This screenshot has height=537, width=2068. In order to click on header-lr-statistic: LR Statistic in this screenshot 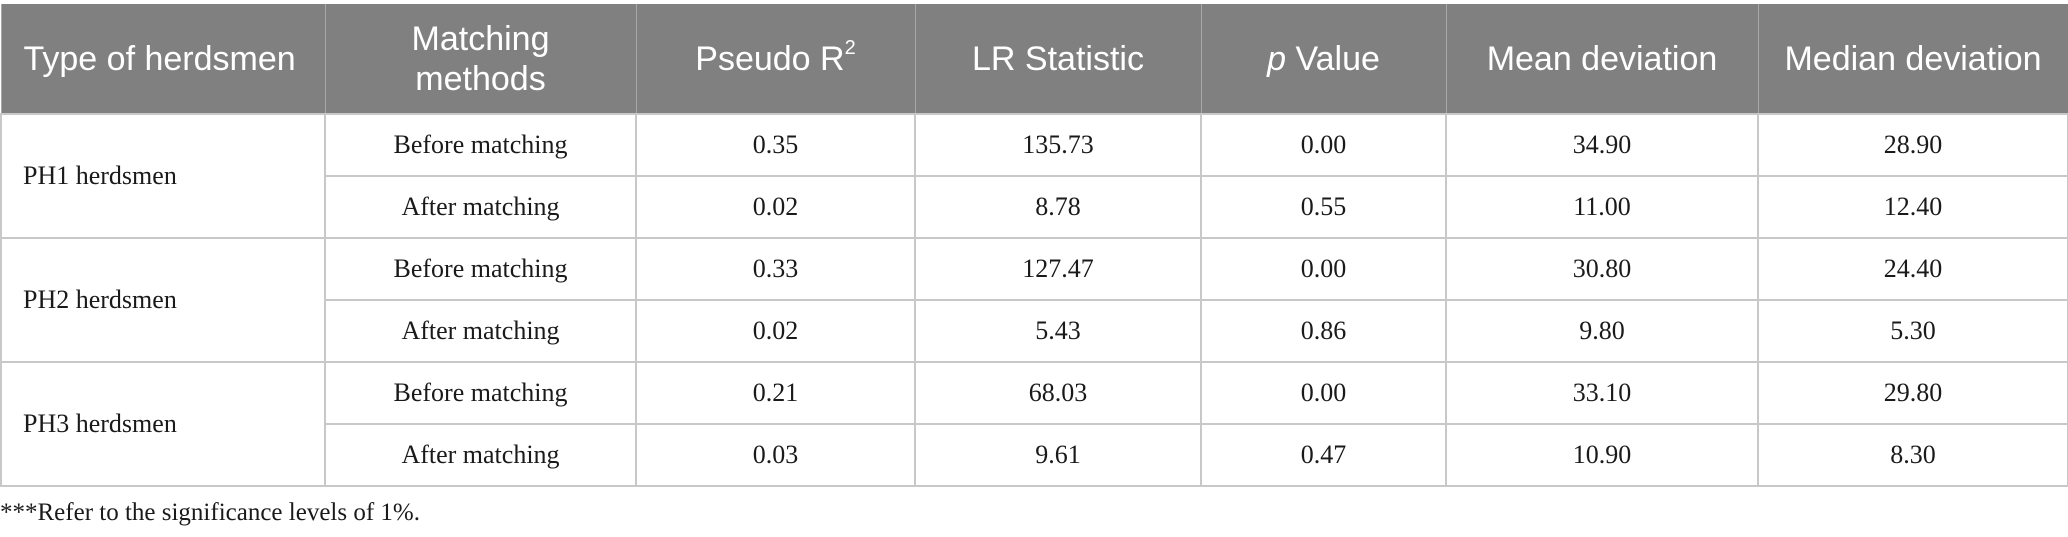, I will do `click(1058, 59)`.